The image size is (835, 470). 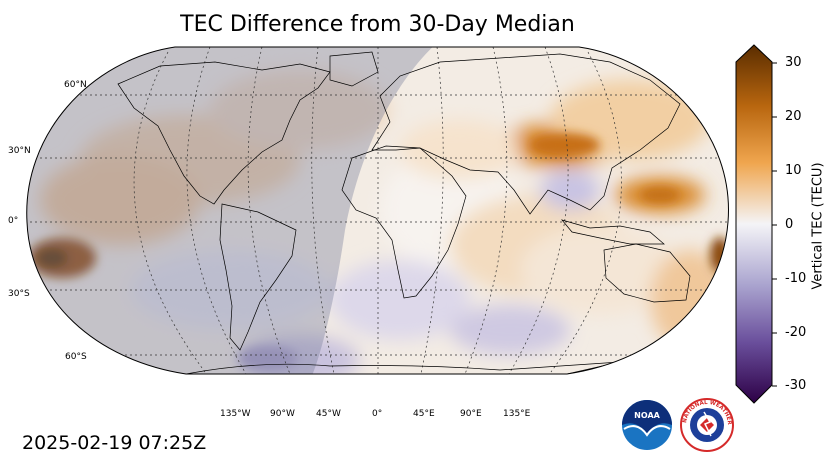 I want to click on greenland-outline, so click(x=354, y=69).